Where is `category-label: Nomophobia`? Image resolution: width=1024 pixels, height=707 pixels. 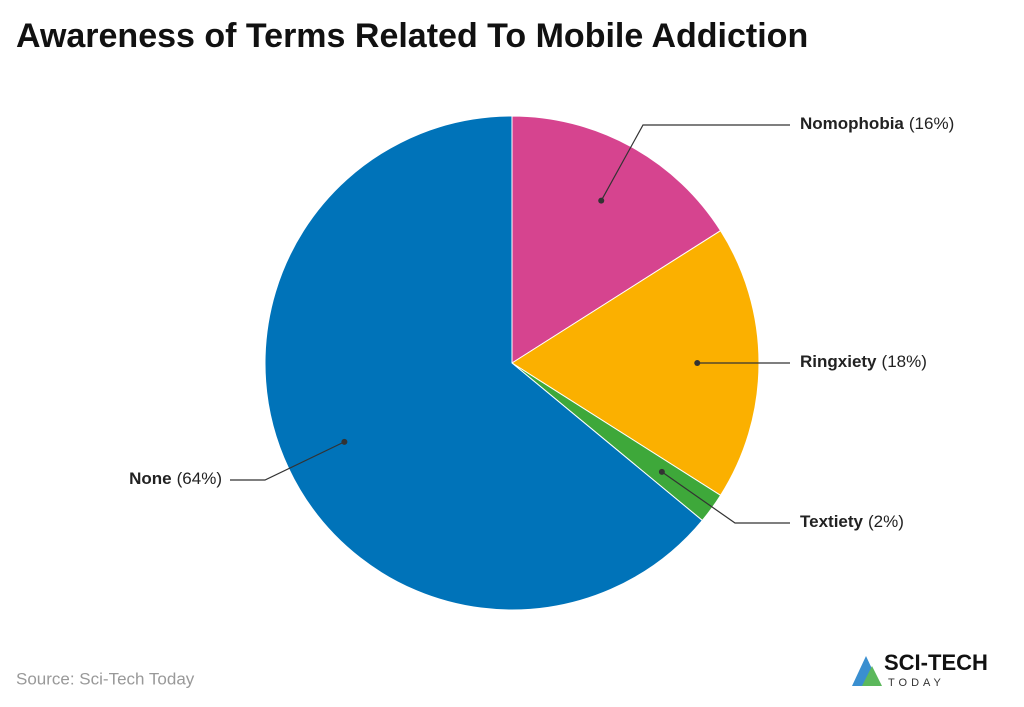 category-label: Nomophobia is located at coordinates (852, 123).